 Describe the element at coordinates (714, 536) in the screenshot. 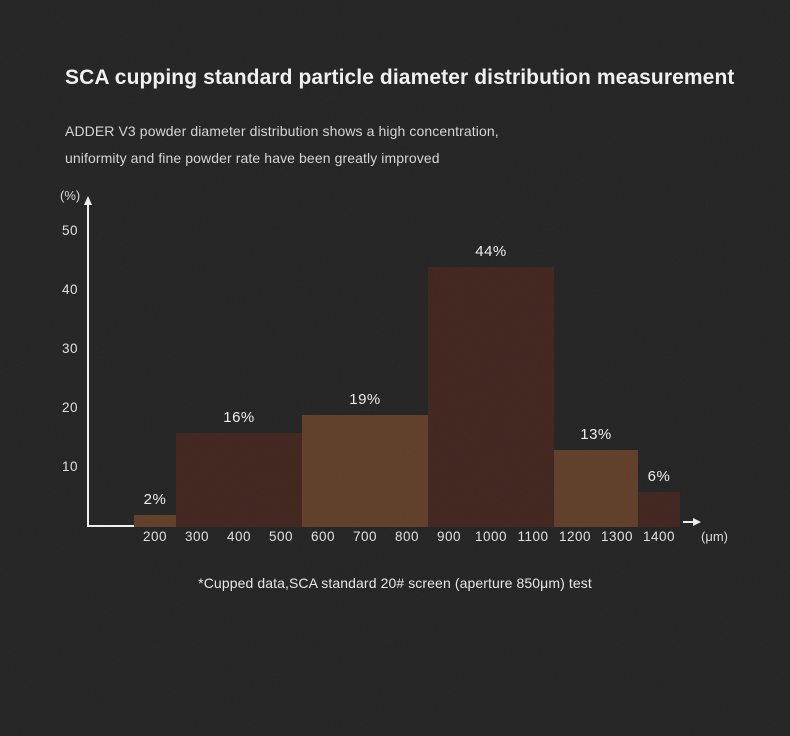

I see `x-axis-unit-label: (μm)` at that location.